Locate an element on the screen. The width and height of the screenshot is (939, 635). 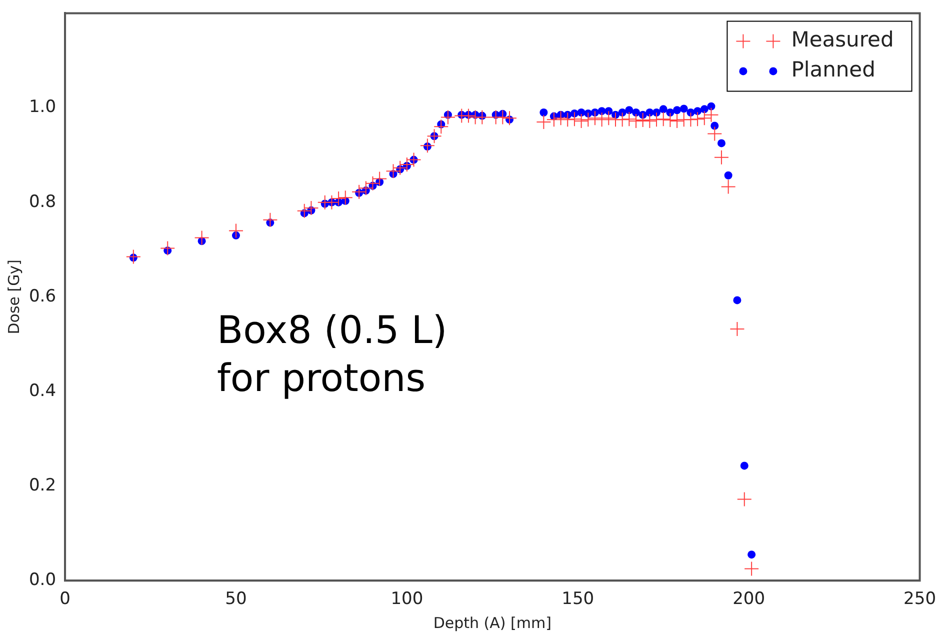
x-tick-label: 250 is located at coordinates (920, 599).